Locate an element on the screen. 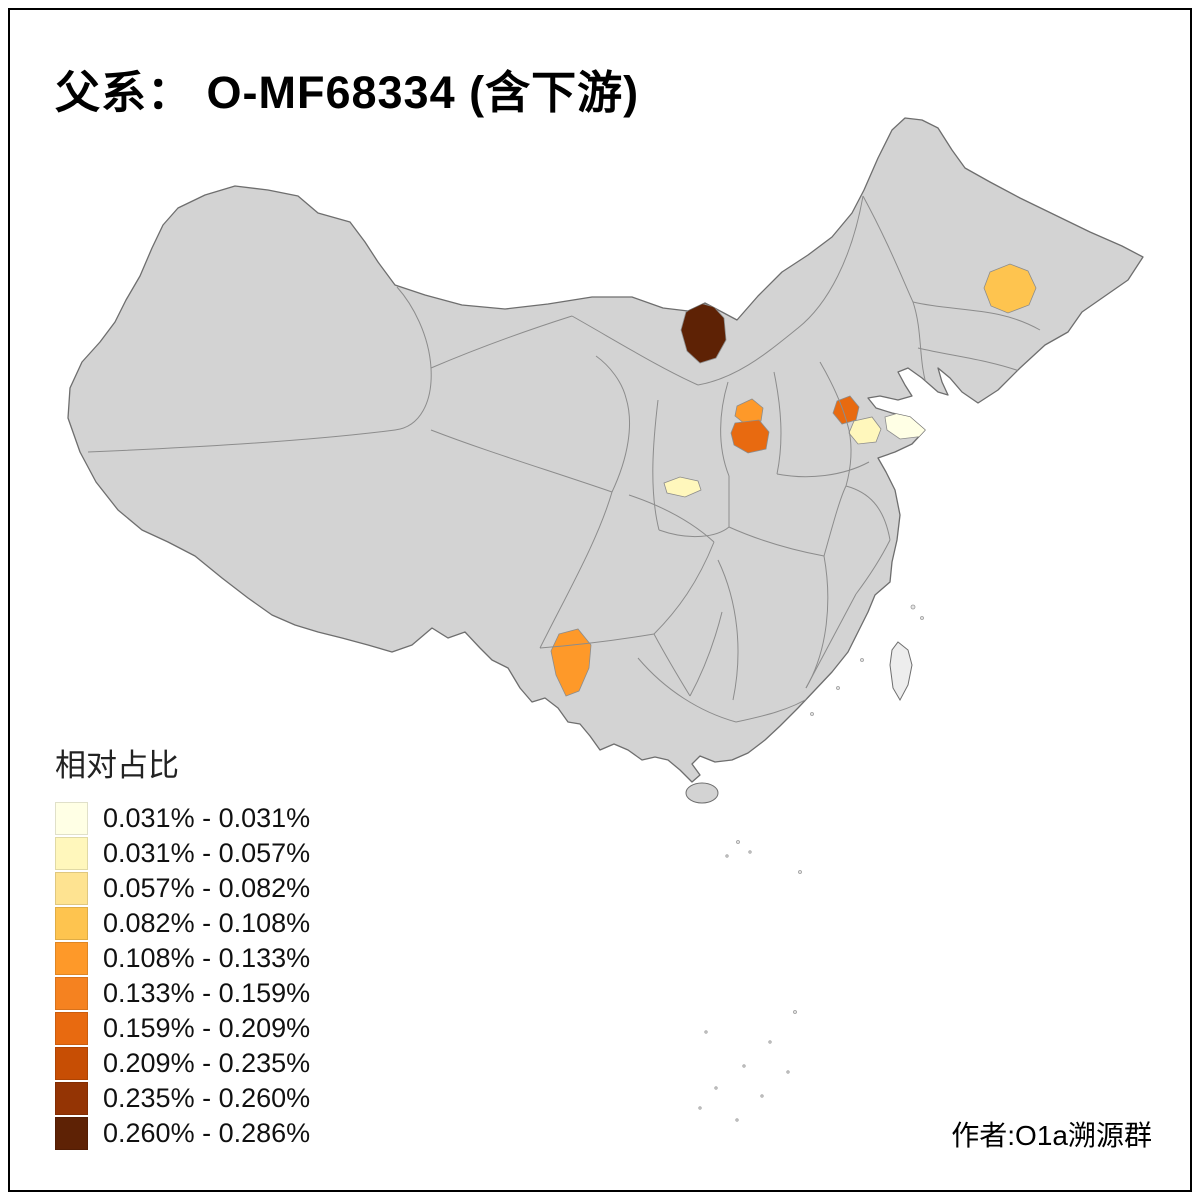 Image resolution: width=1200 pixels, height=1200 pixels. legend-title: 相对占比 is located at coordinates (117, 765).